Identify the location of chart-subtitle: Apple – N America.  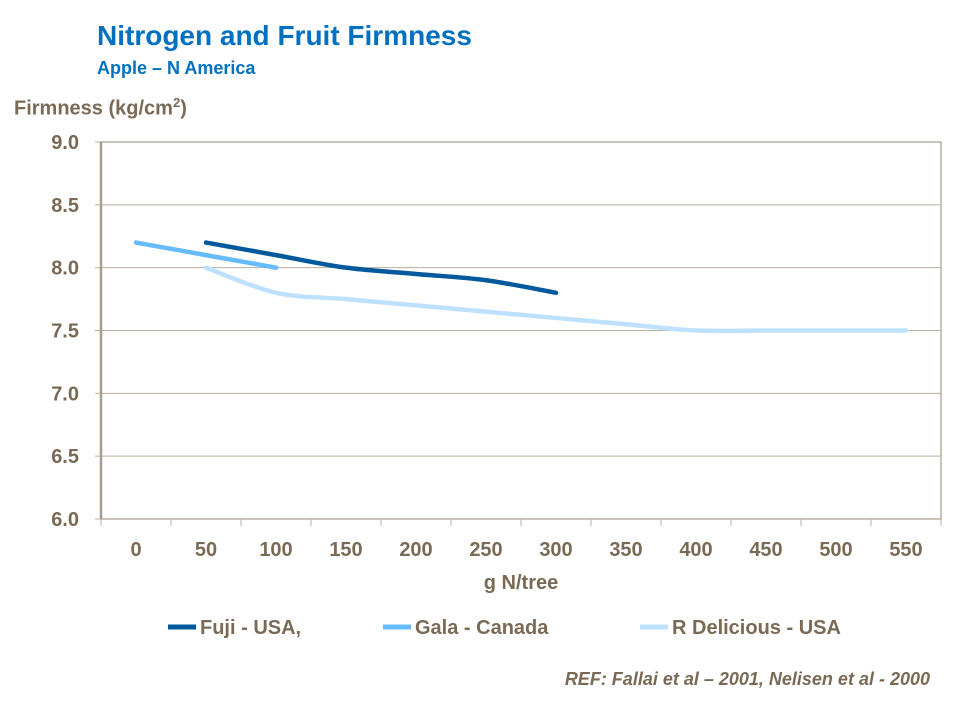
(176, 68).